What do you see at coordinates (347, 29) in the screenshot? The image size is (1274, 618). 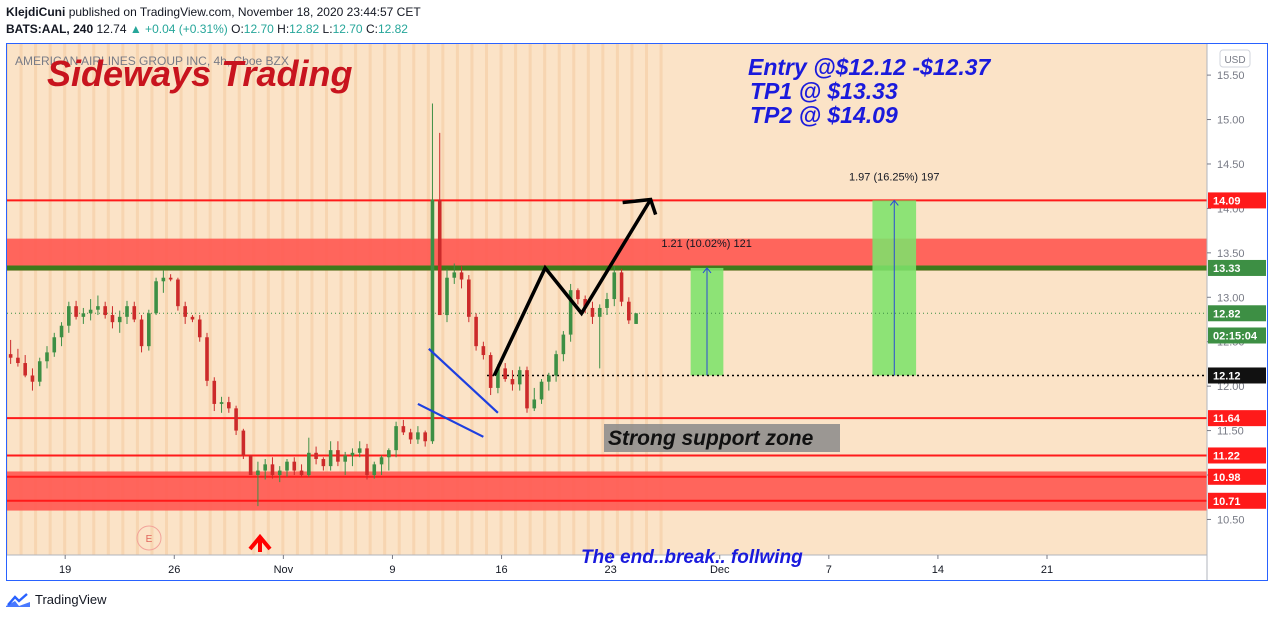 I see `low-value: 12.70` at bounding box center [347, 29].